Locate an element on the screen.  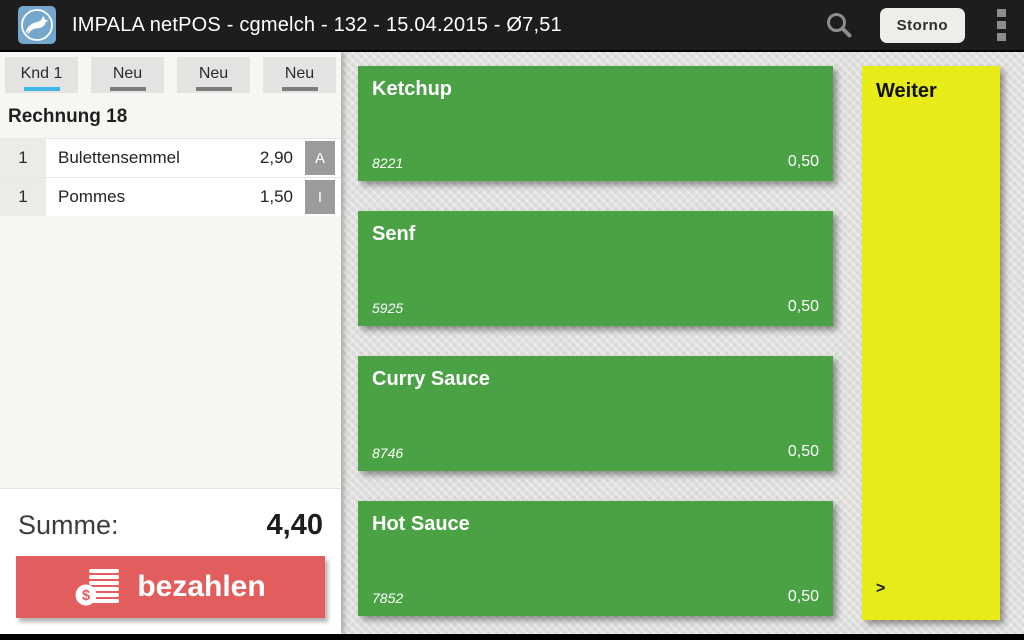
pay-button-label: bezahlen is located at coordinates (201, 586).